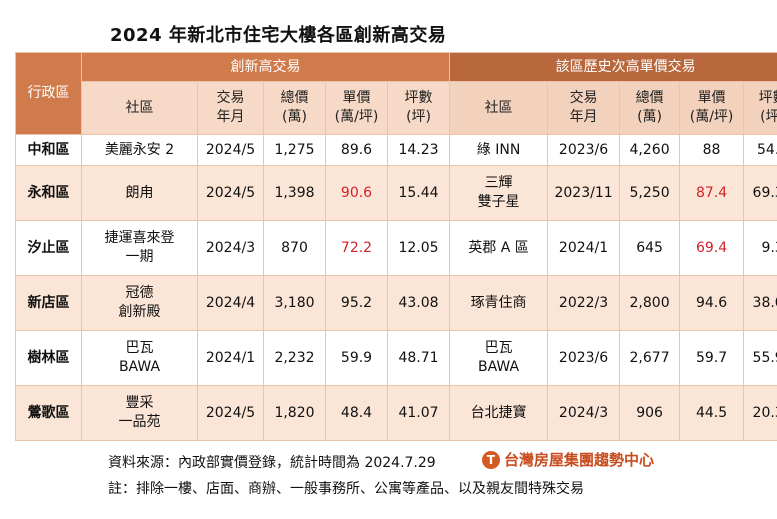 Image resolution: width=777 pixels, height=519 pixels. I want to click on community-line: 捷運喜來登, so click(139, 238).